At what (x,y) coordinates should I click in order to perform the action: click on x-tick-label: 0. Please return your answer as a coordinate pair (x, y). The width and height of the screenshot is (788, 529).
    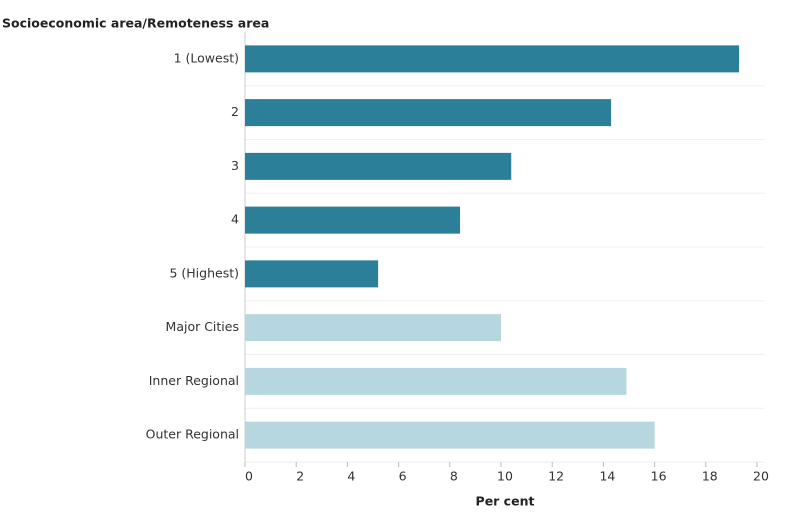
    Looking at the image, I should click on (249, 476).